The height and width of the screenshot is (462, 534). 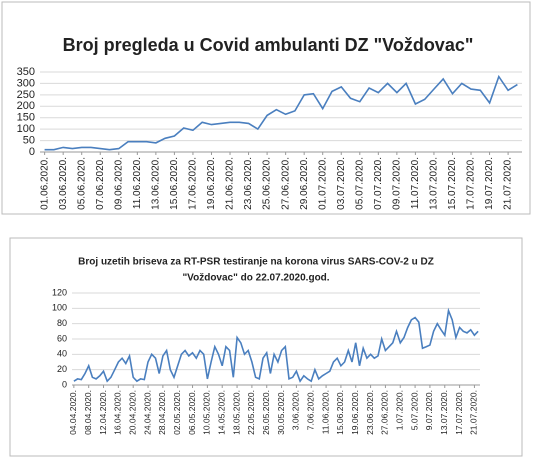 I want to click on x-tick-label: 14.05.2020., so click(x=221, y=412).